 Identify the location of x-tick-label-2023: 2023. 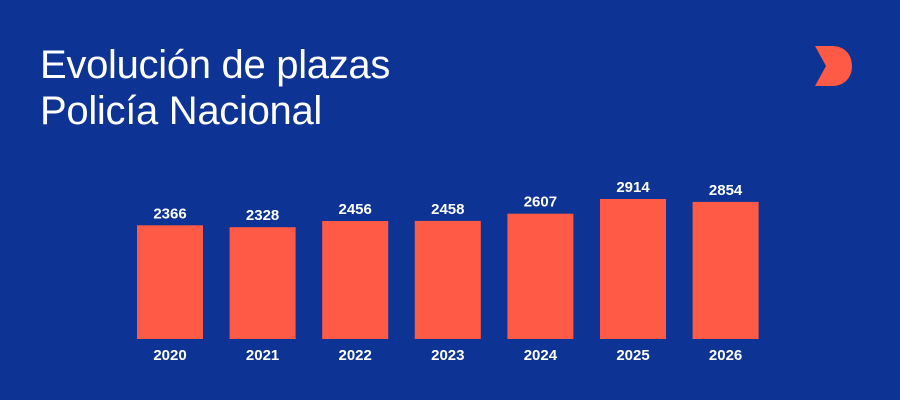
(447, 355).